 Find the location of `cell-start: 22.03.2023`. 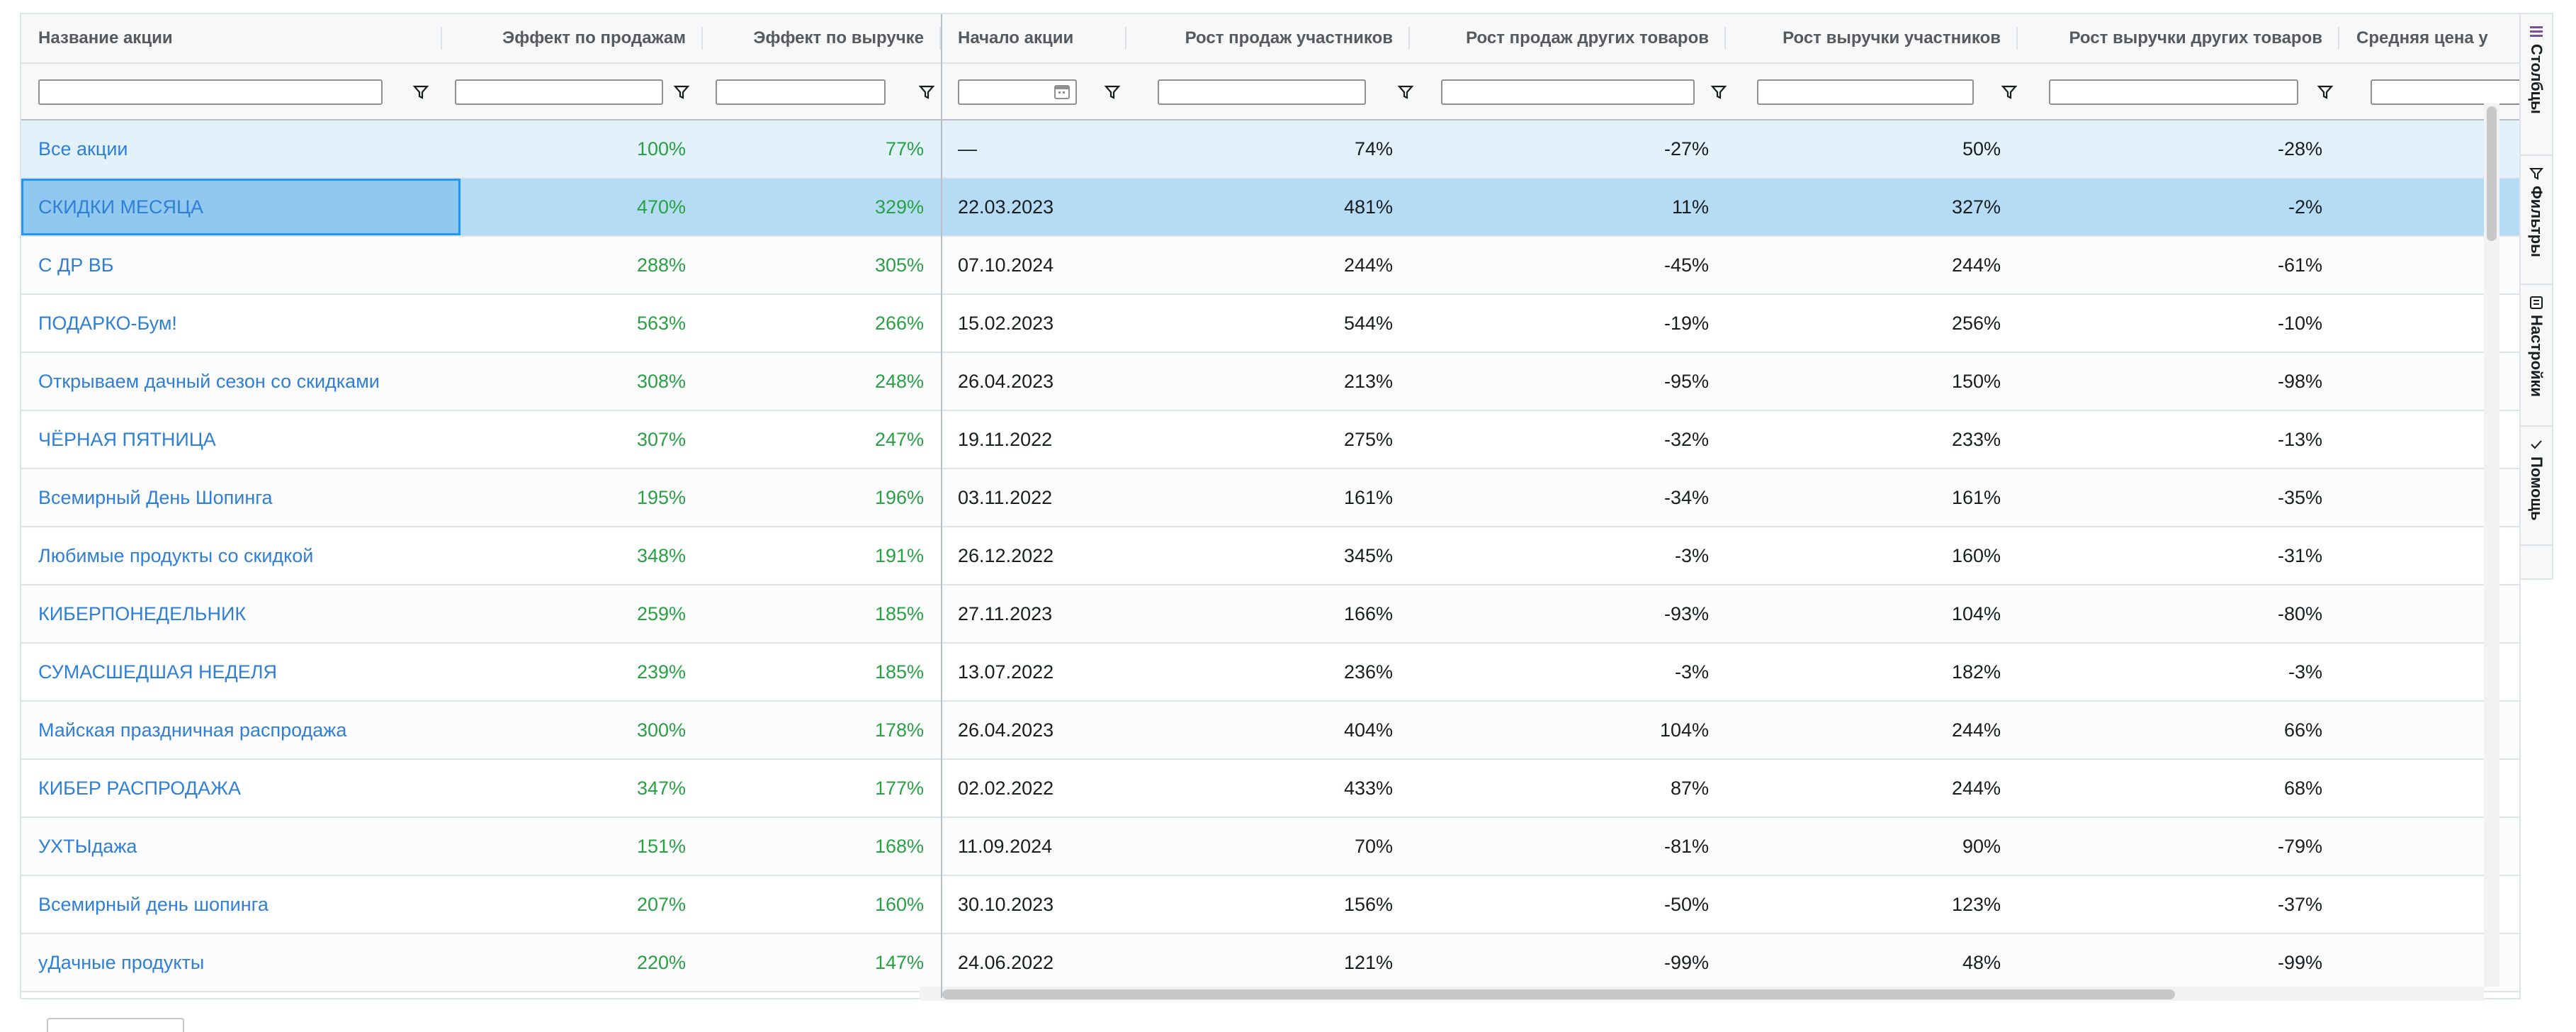

cell-start: 22.03.2023 is located at coordinates (1006, 207).